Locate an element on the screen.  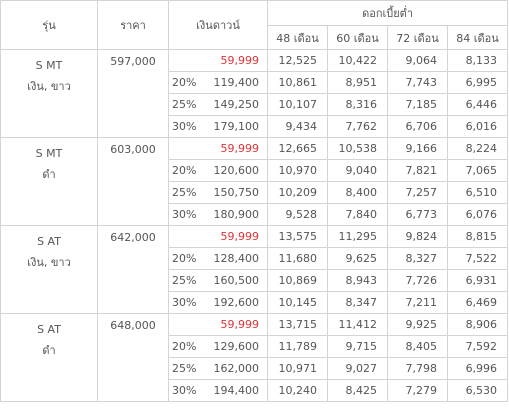
price-cell: 648,000 is located at coordinates (133, 357).